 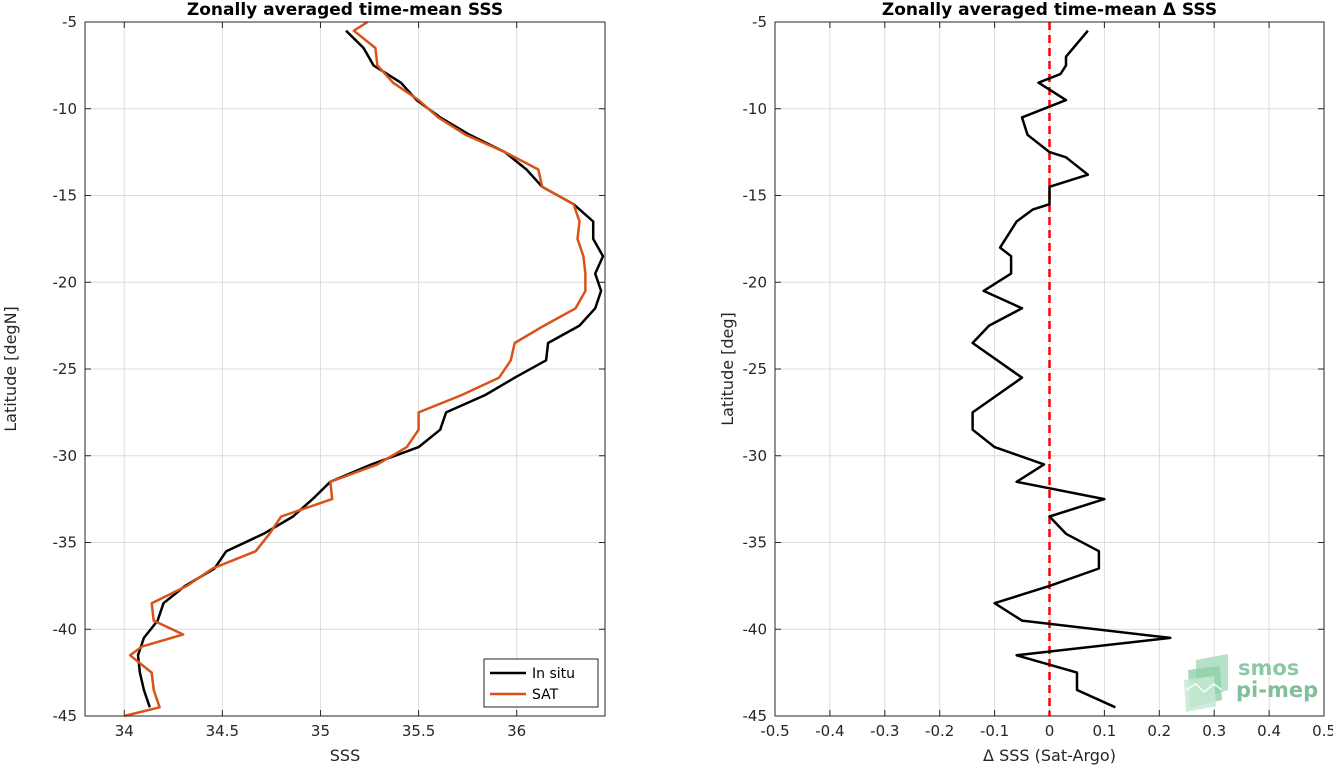 I want to click on x-tick-label: -0.4, so click(x=829, y=731).